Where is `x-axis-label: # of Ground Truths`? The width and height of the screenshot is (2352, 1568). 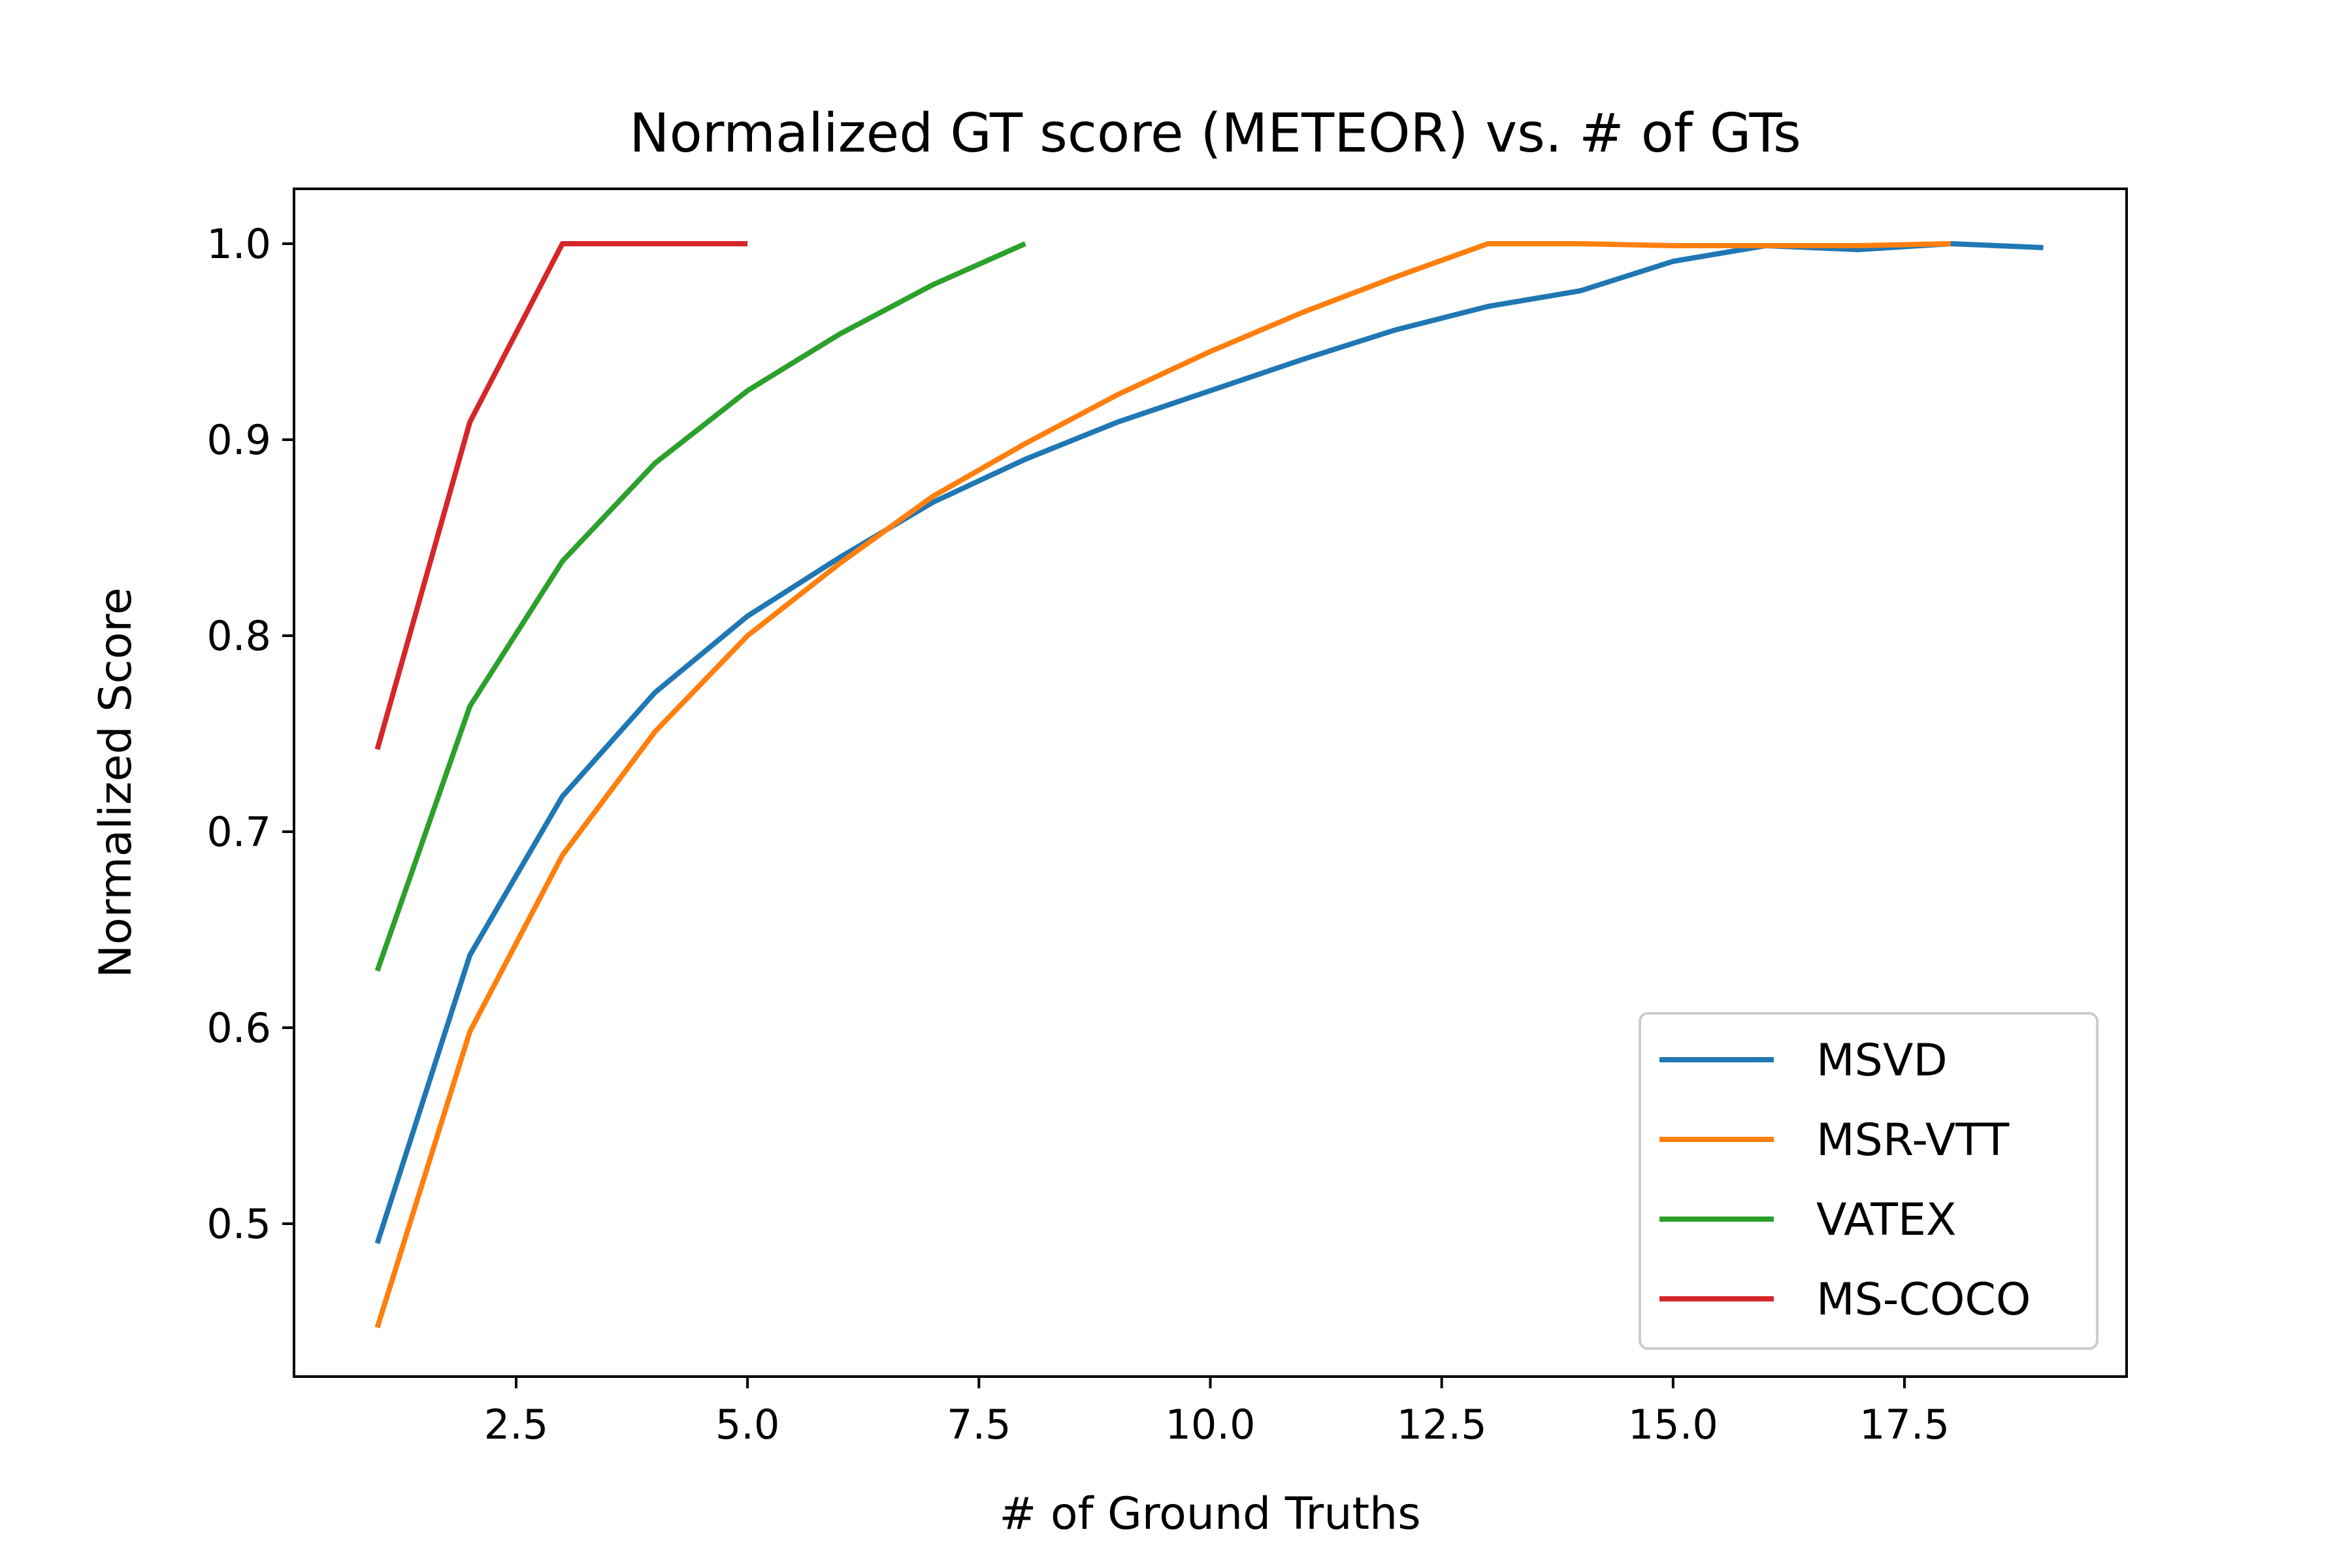 x-axis-label: # of Ground Truths is located at coordinates (1209, 1514).